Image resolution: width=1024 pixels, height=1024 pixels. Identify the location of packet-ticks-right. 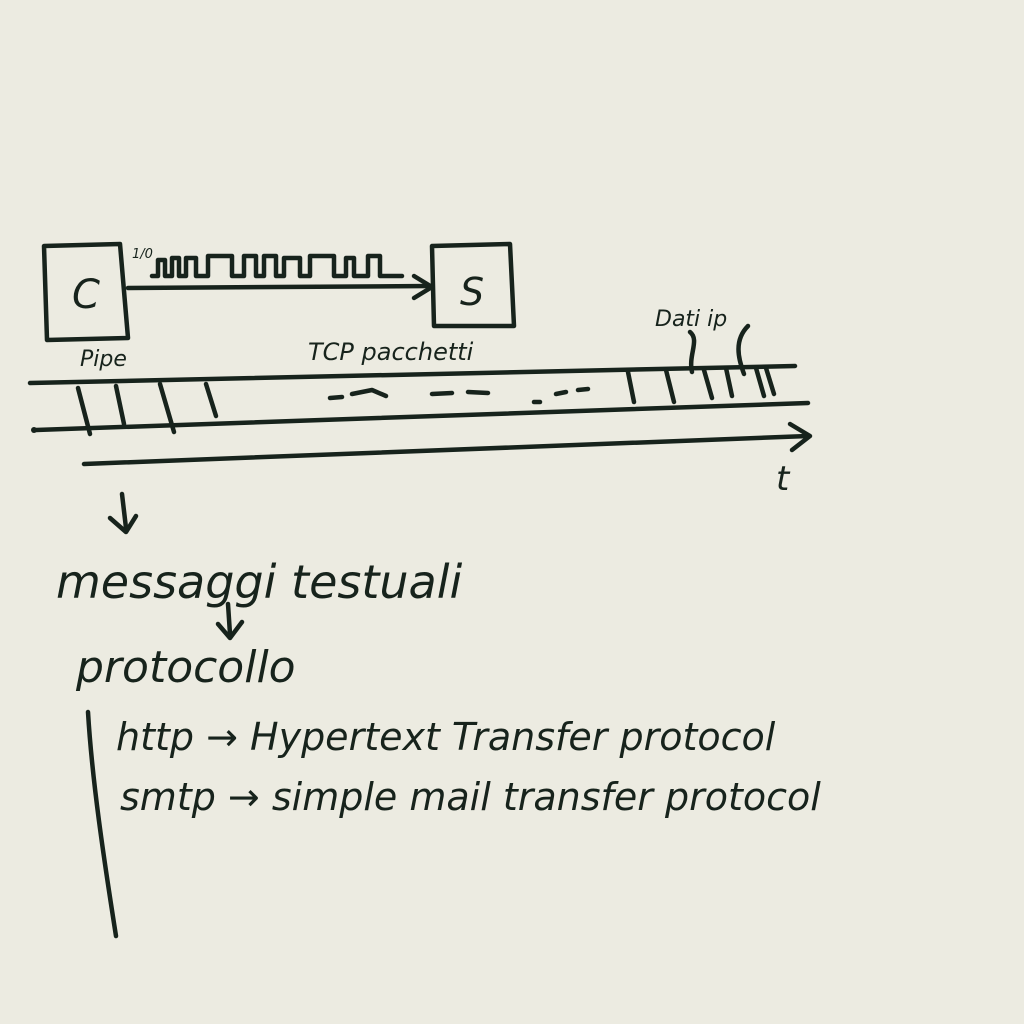
(701, 385).